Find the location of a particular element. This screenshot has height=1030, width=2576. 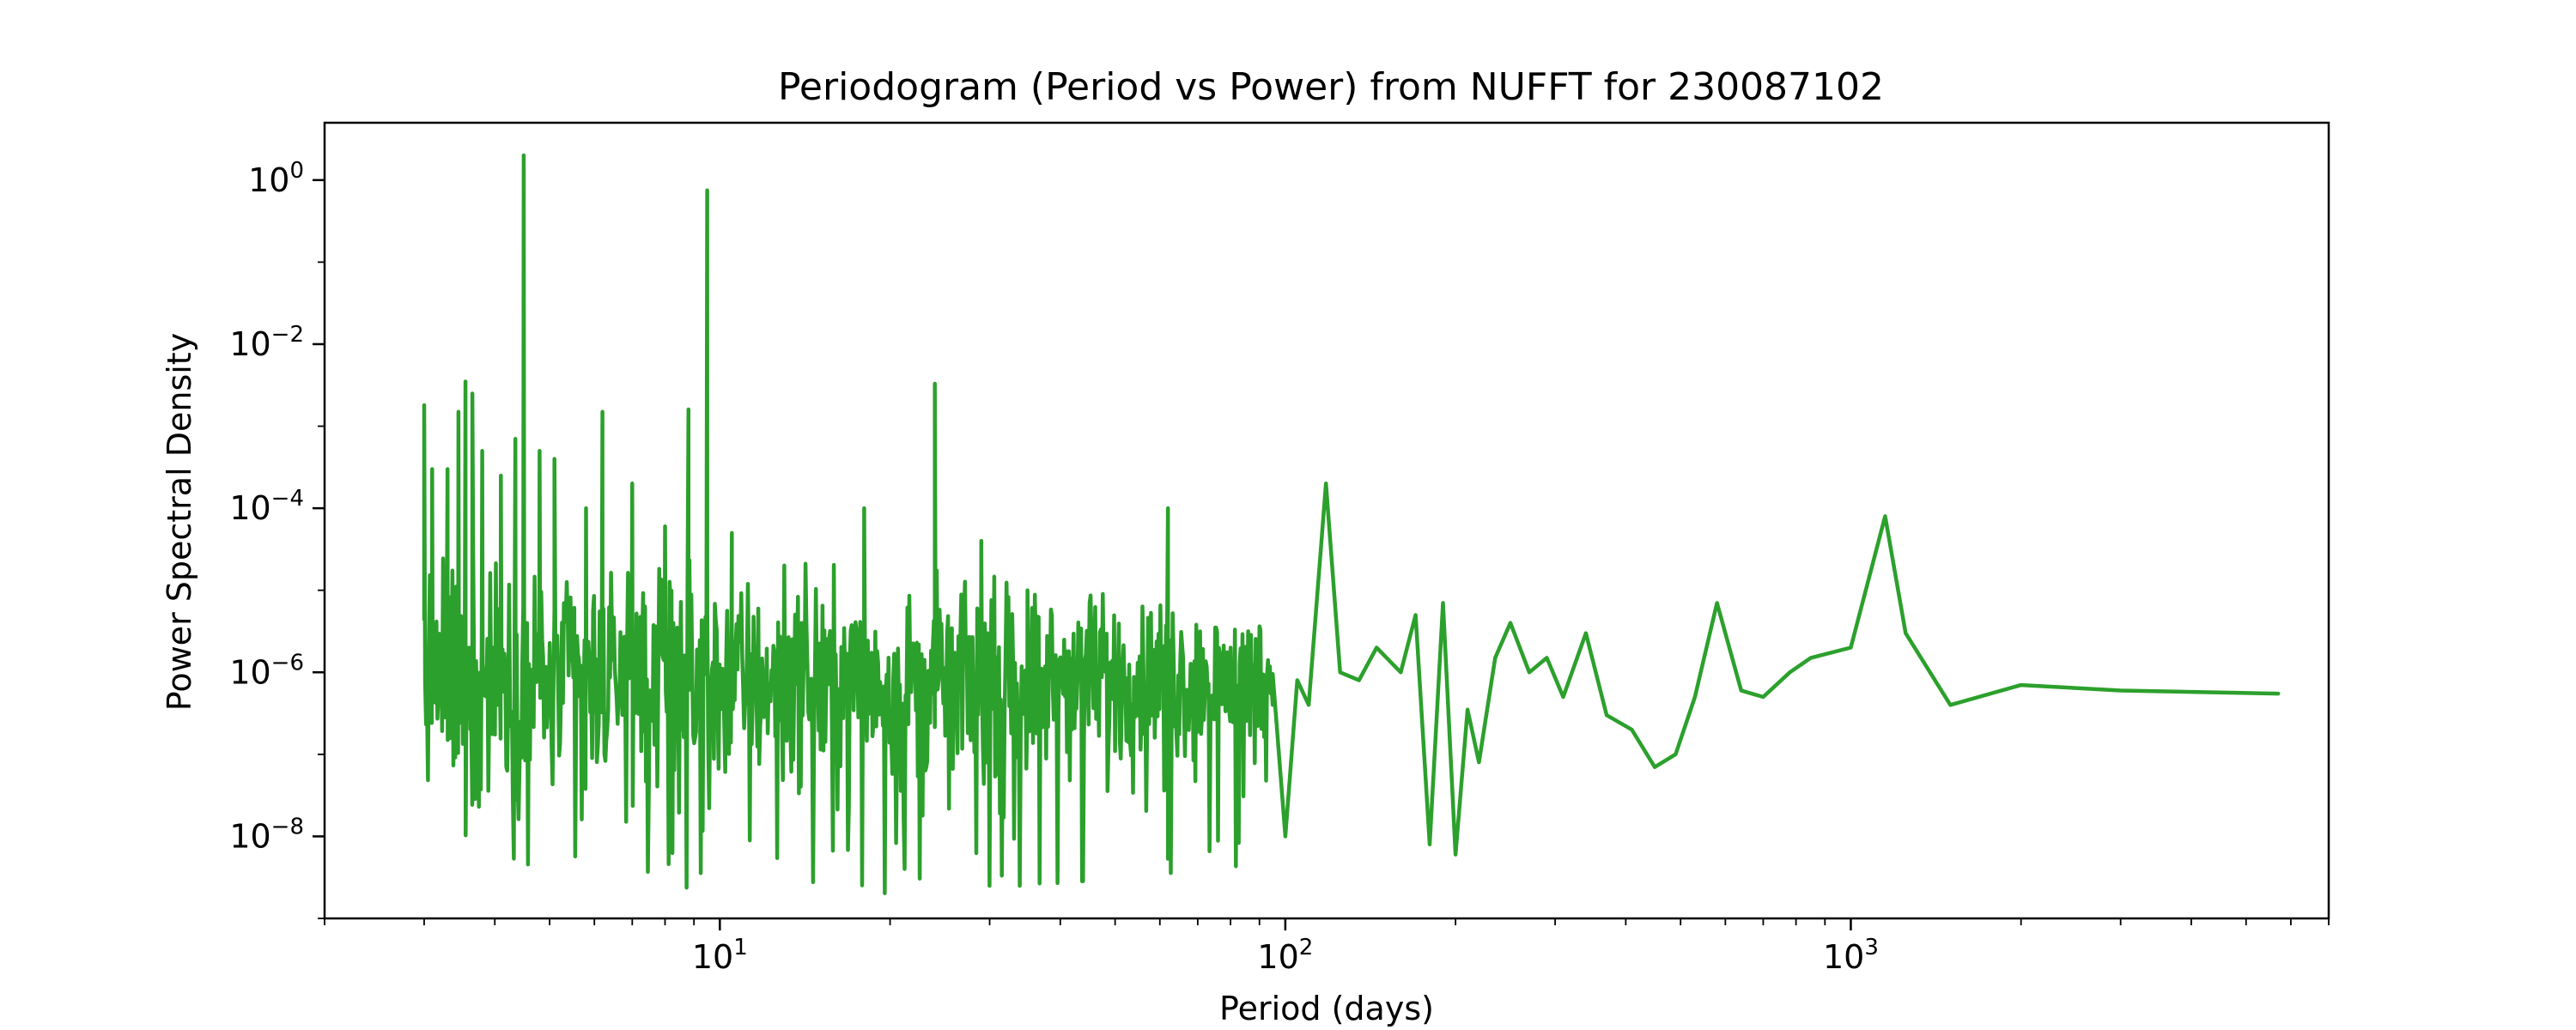

y-tick-label: 10⁻⁸ is located at coordinates (266, 834).